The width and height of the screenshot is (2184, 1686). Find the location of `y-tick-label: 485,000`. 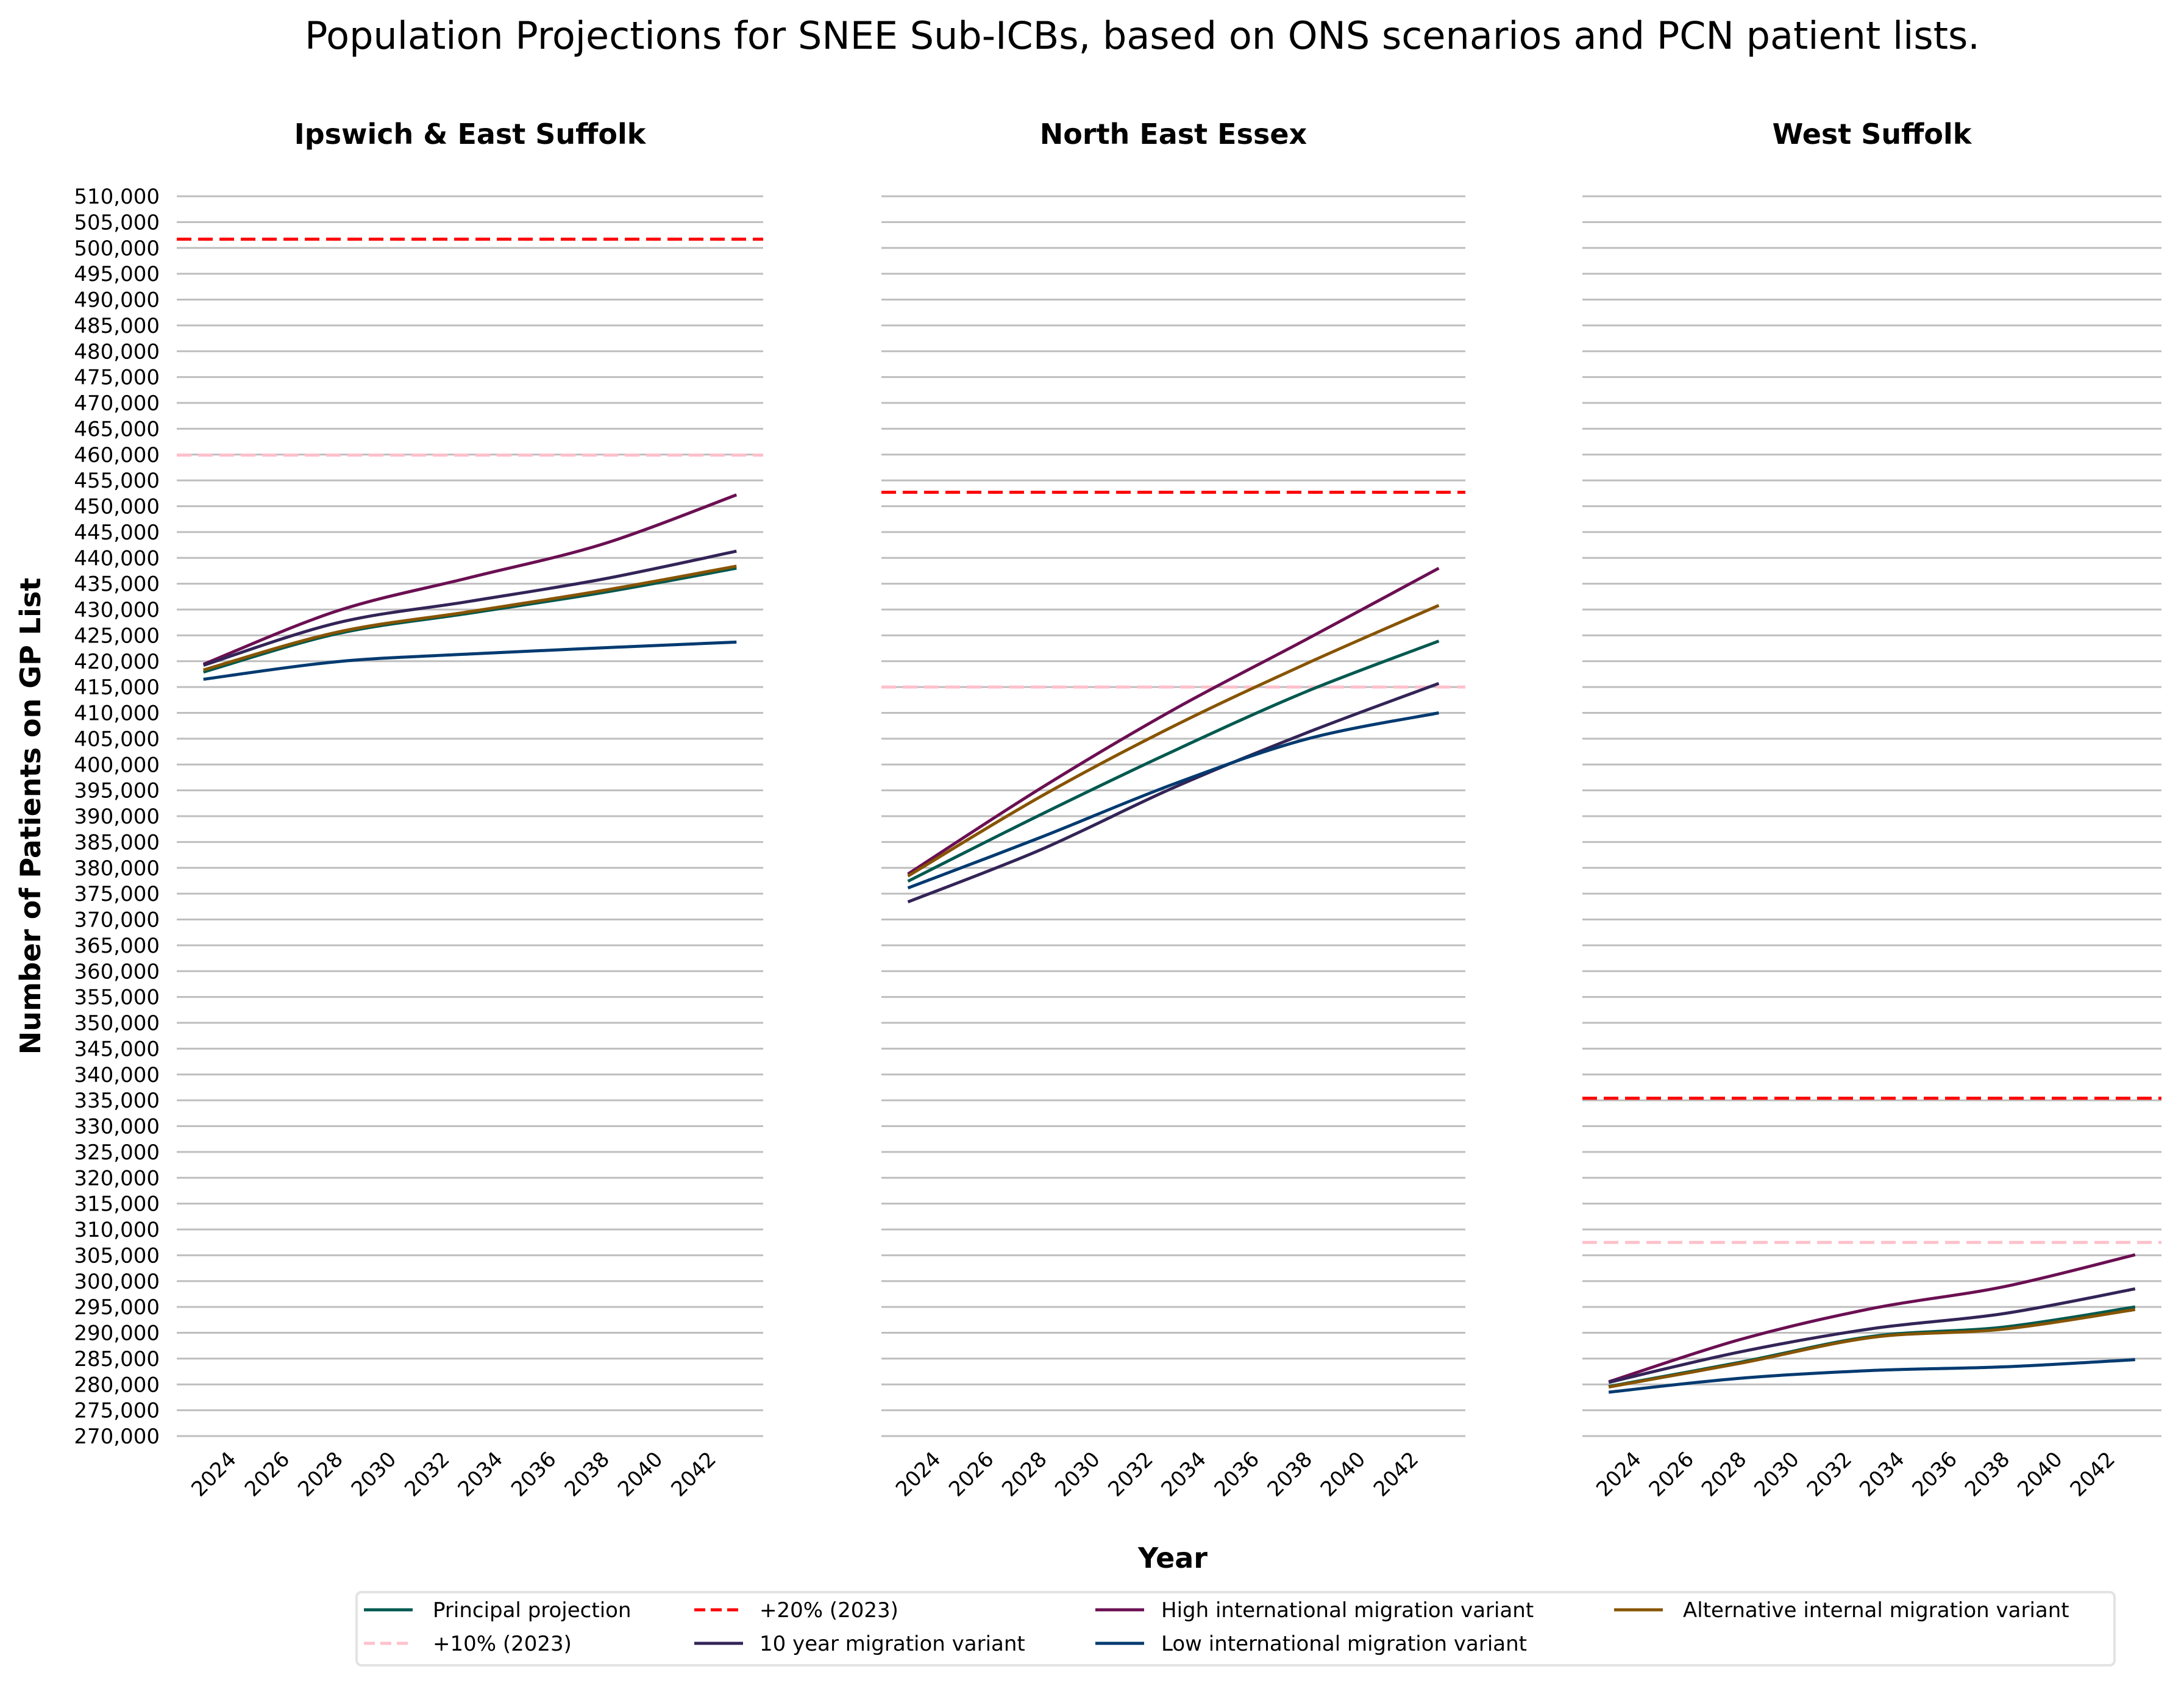

y-tick-label: 485,000 is located at coordinates (117, 326).